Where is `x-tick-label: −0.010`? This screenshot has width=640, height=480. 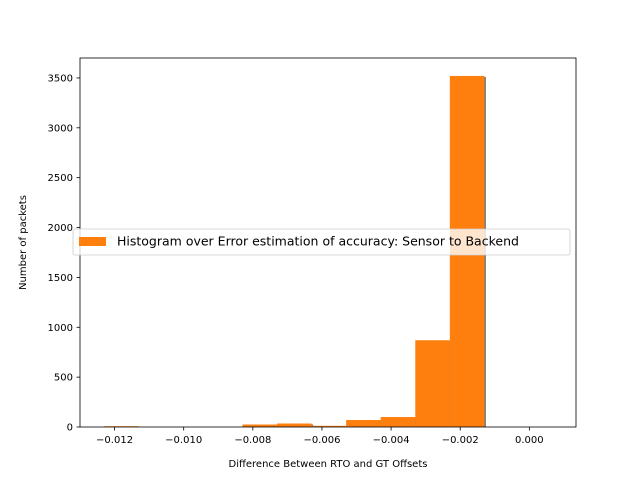 x-tick-label: −0.010 is located at coordinates (183, 440).